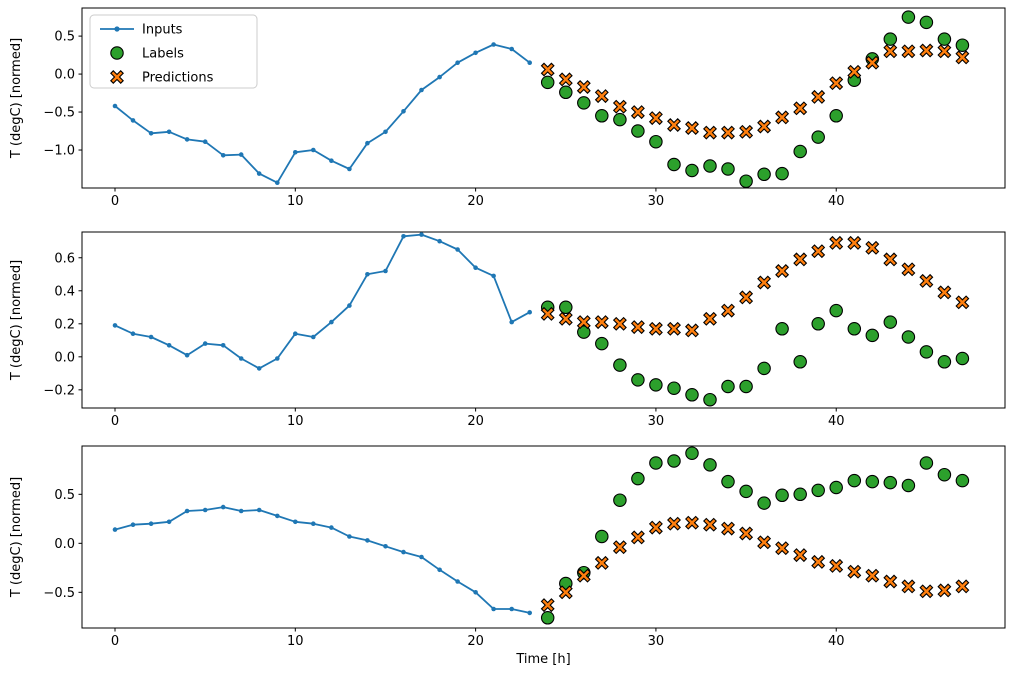  I want to click on legend-item-label: Predictions, so click(178, 78).